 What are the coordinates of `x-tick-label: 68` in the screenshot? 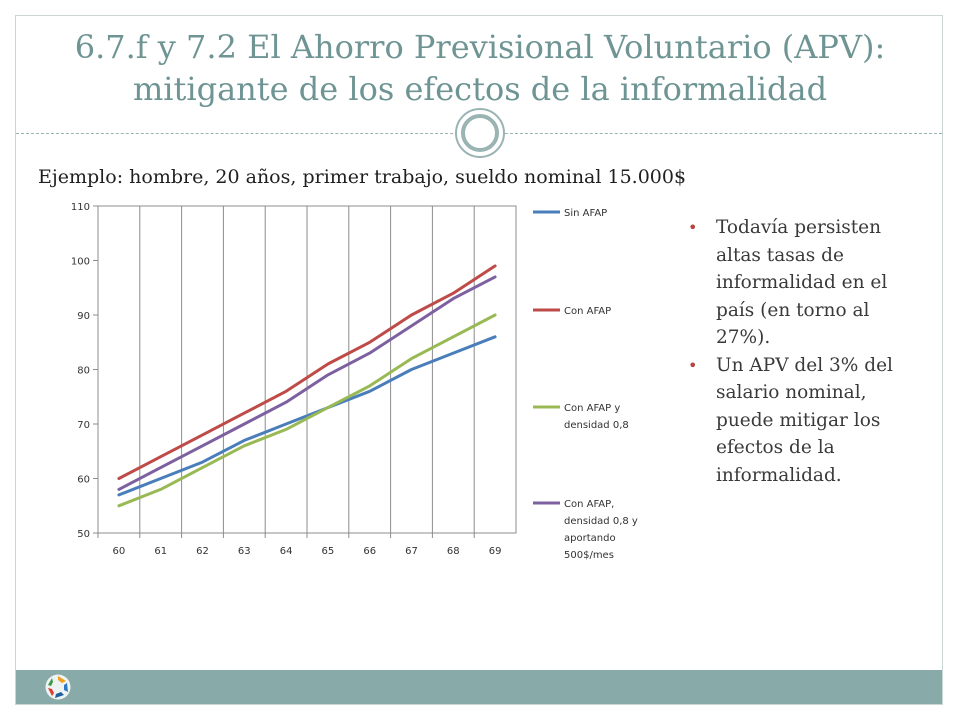 It's located at (453, 551).